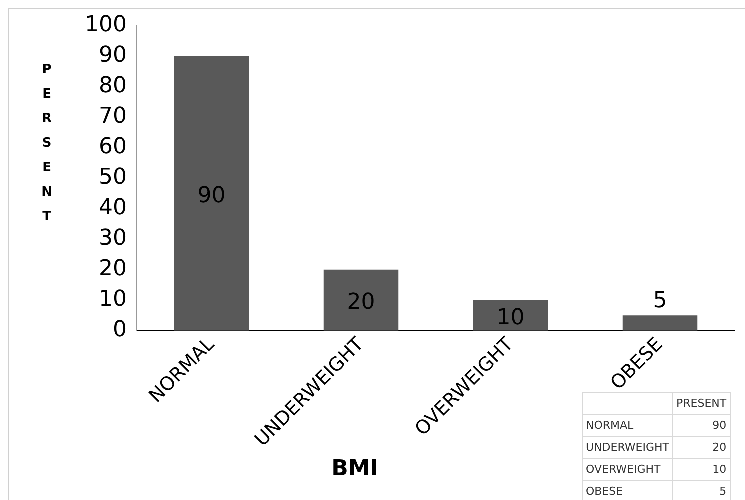  Describe the element at coordinates (212, 195) in the screenshot. I see `data-label: 90` at that location.